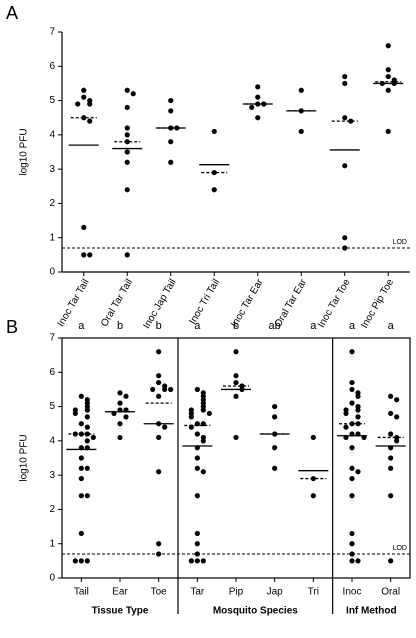 This screenshot has height=638, width=416. Describe the element at coordinates (52, 543) in the screenshot. I see `y-tick-label: 1` at that location.